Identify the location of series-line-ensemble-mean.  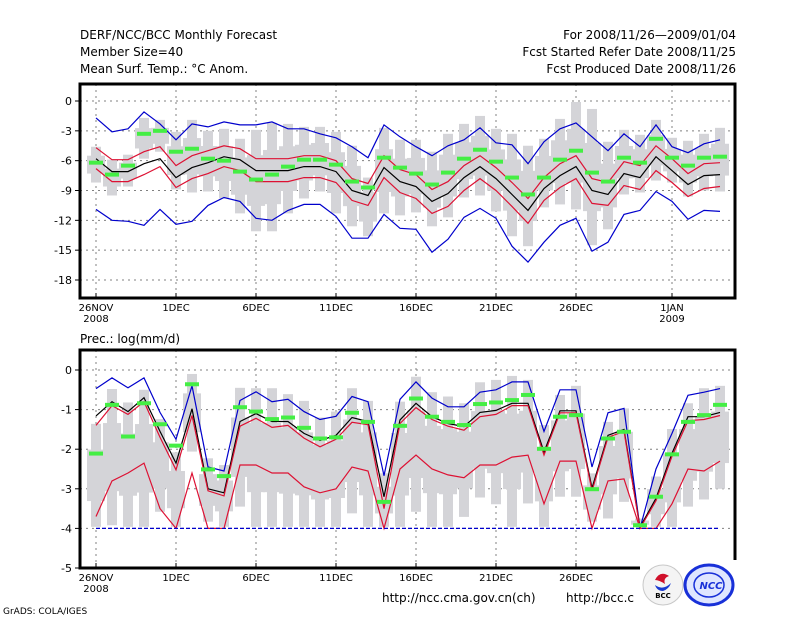
(408, 183).